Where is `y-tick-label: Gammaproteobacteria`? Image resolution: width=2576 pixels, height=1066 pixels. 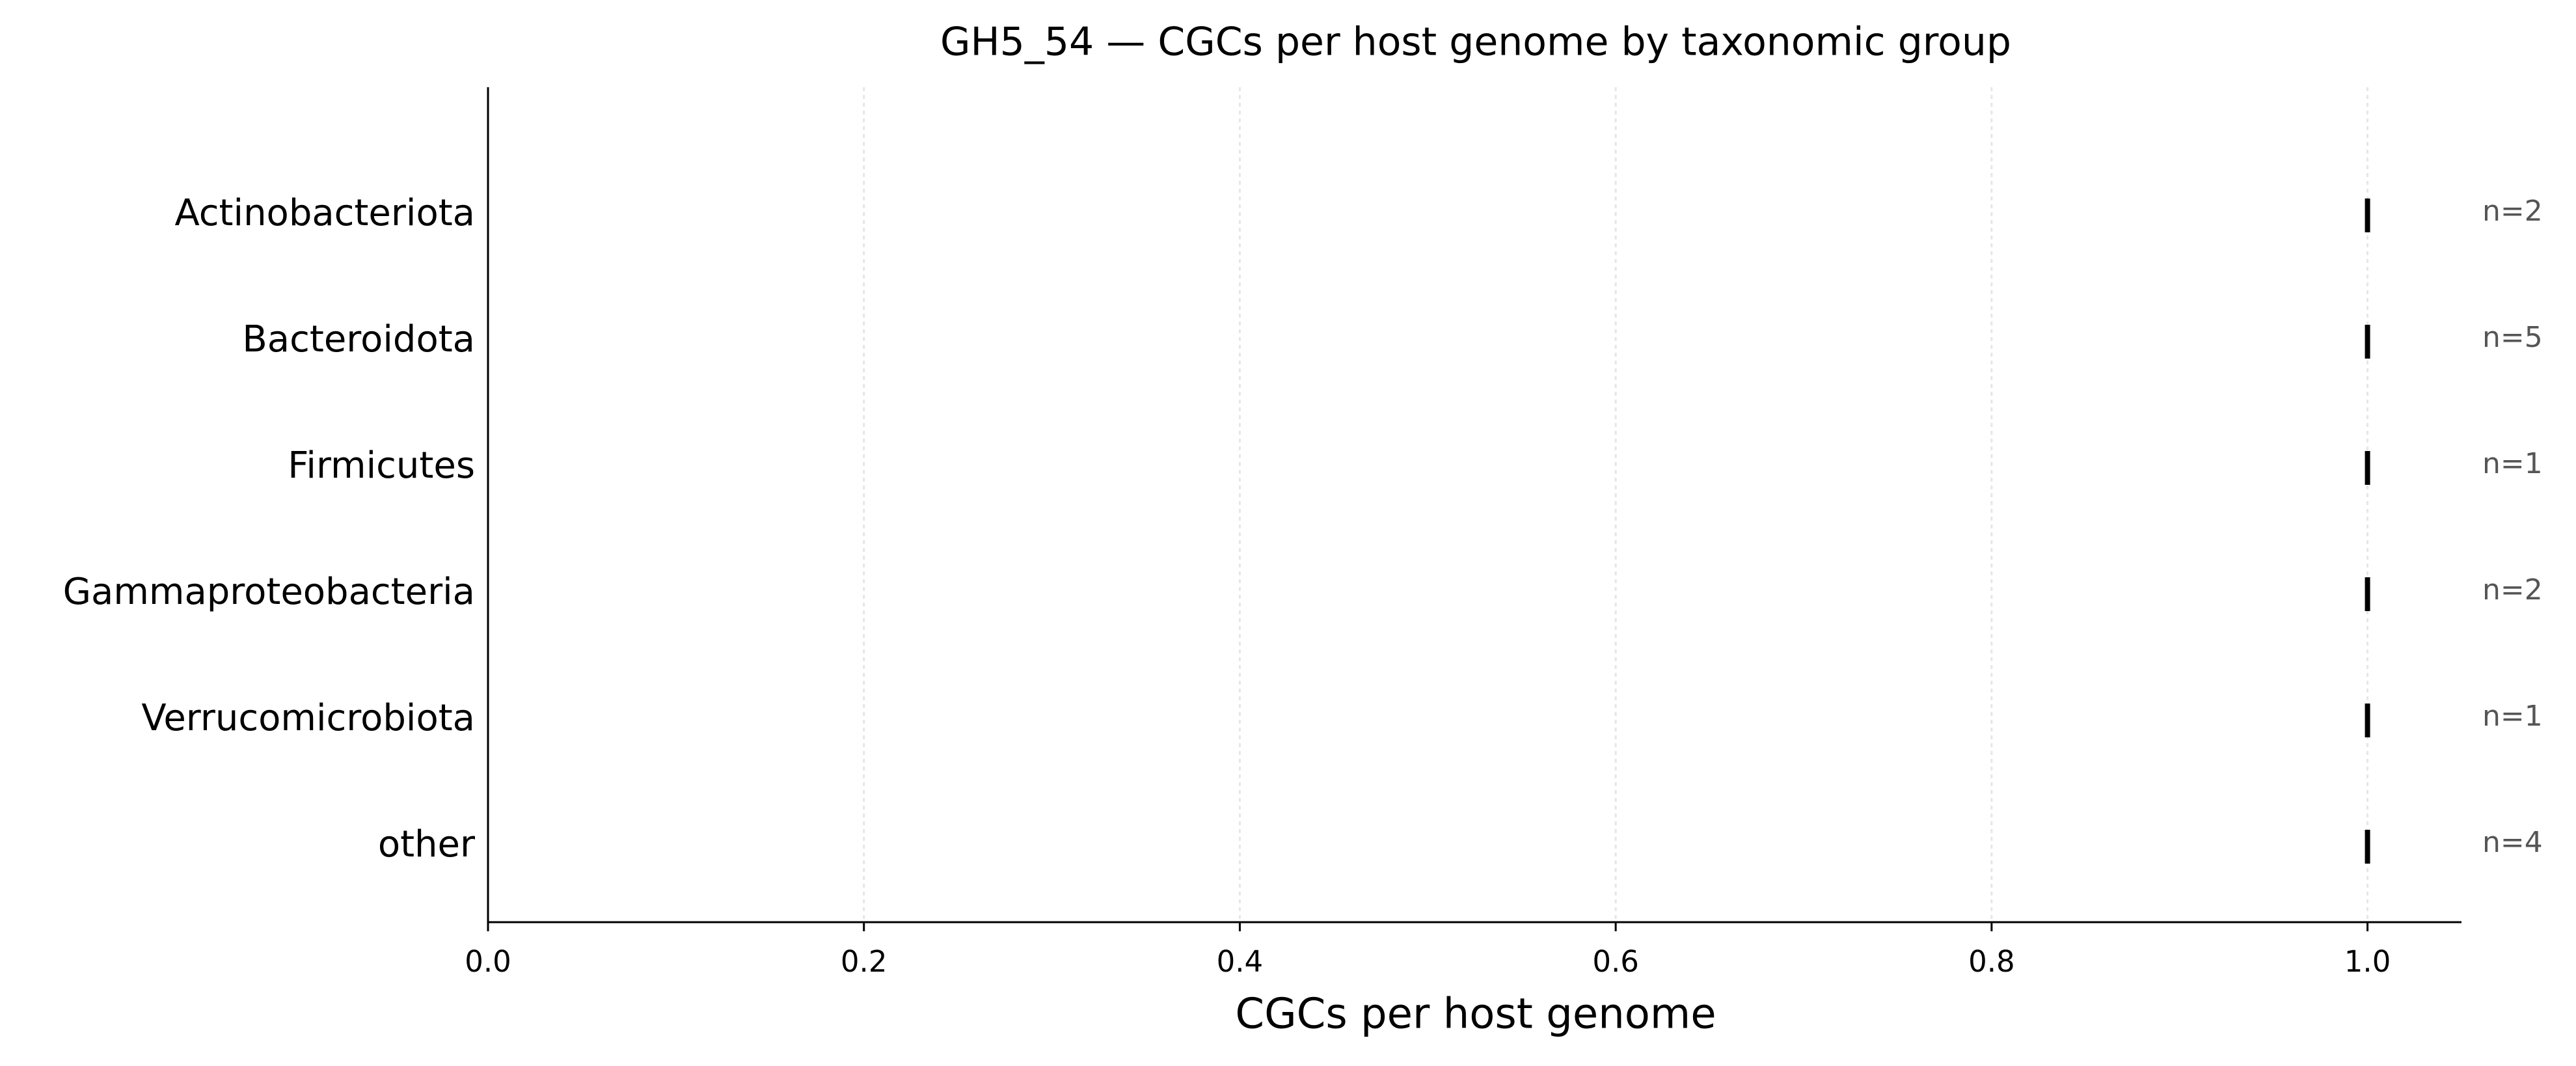
y-tick-label: Gammaproteobacteria is located at coordinates (269, 592).